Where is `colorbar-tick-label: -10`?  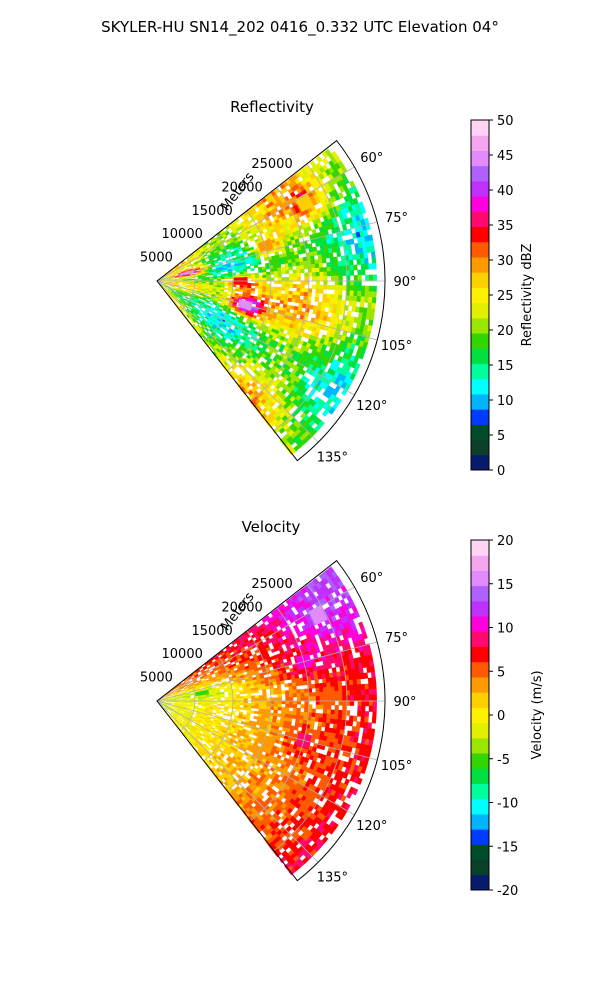
colorbar-tick-label: -10 is located at coordinates (507, 804).